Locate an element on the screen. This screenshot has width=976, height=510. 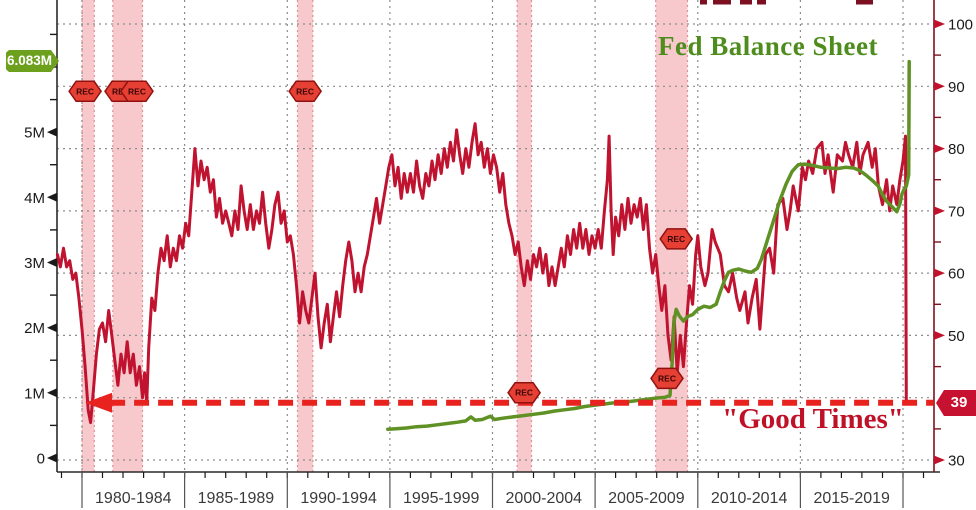
x-group-label: 2005-2009 is located at coordinates (646, 498).